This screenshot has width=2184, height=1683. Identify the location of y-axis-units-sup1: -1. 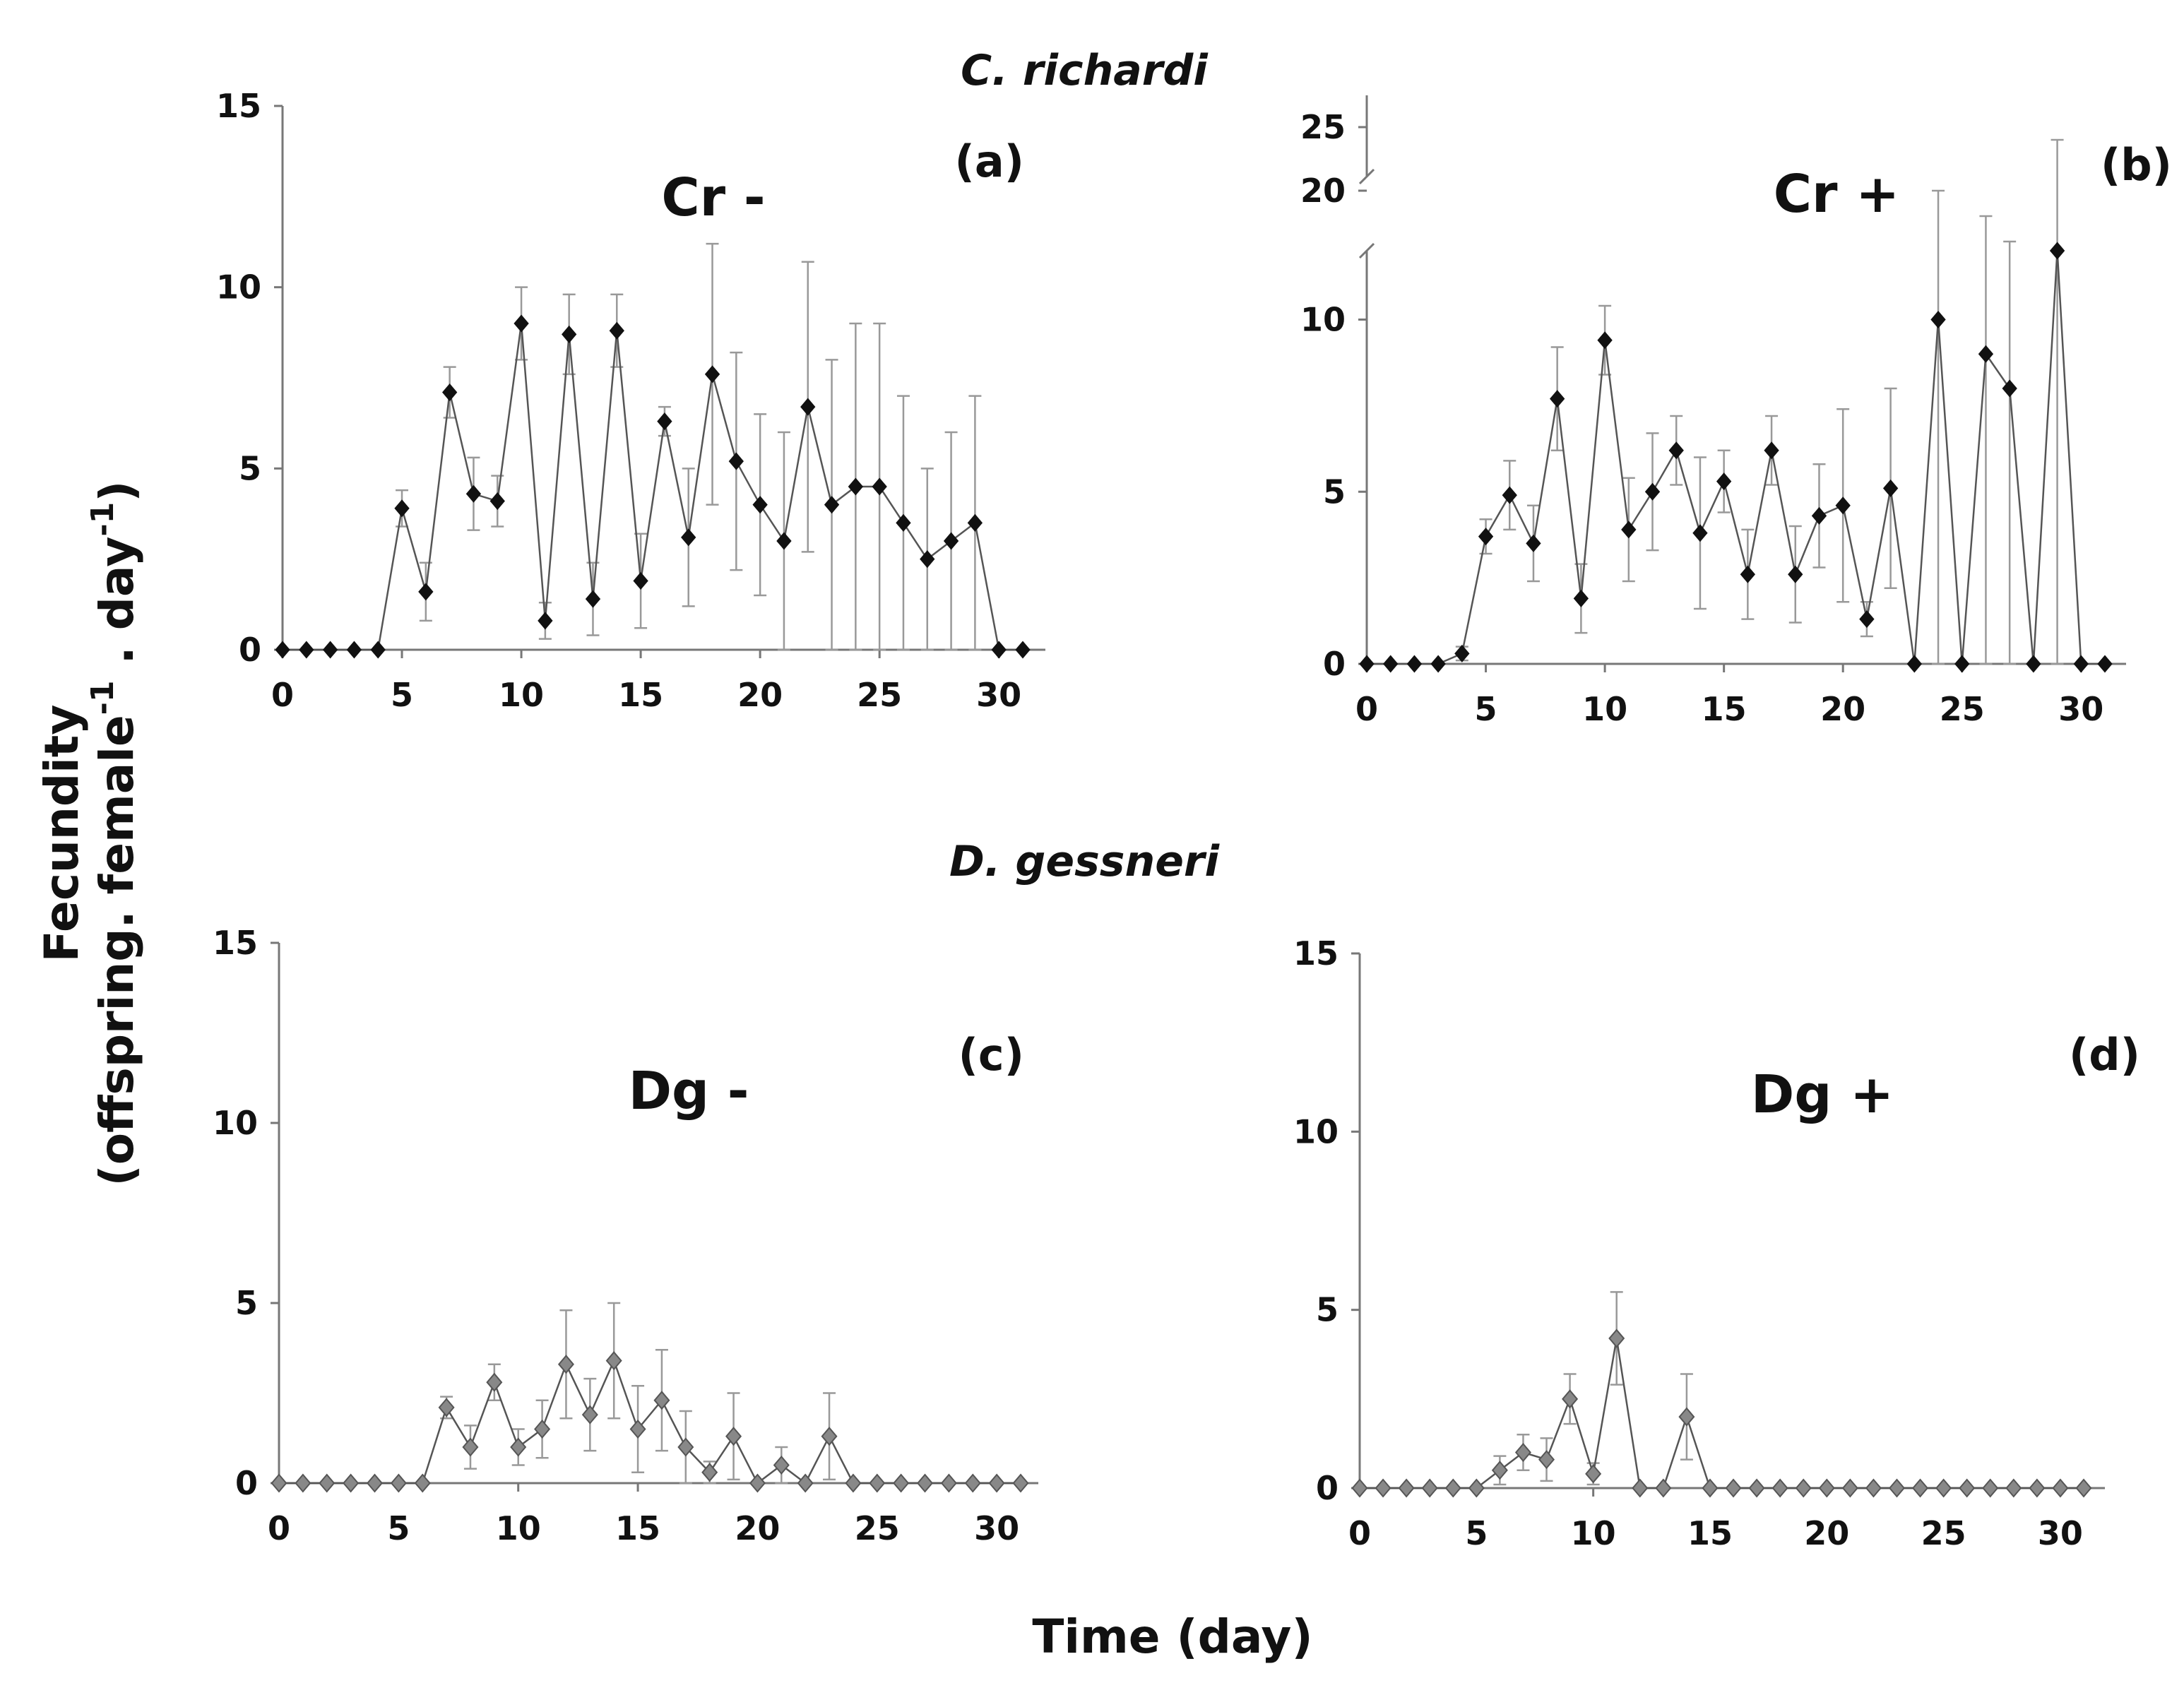
(103, 697).